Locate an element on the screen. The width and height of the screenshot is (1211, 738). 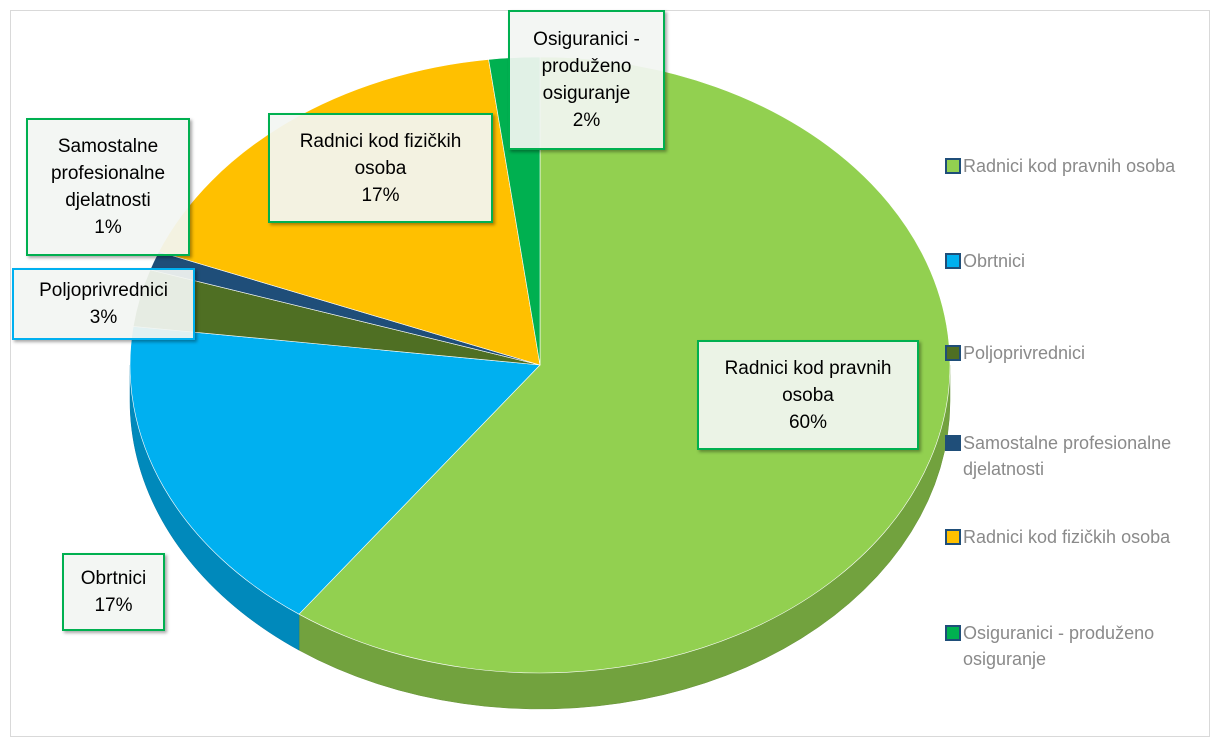
data-label-category: Samostalne profesionalne djelatnosti is located at coordinates (108, 173).